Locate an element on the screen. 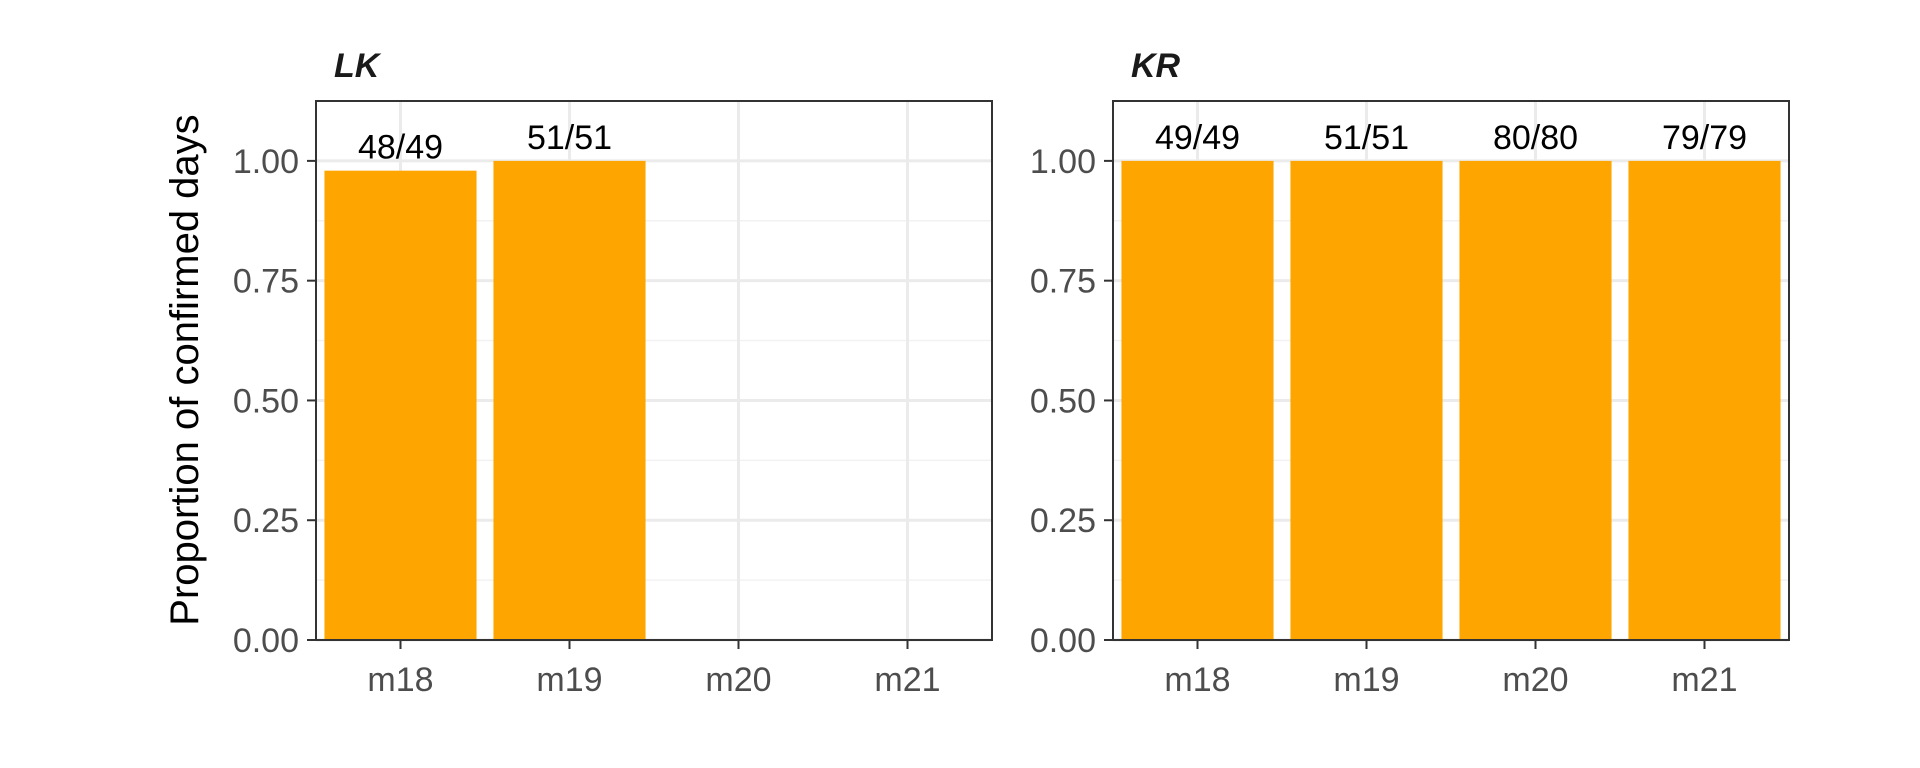  panel-1-bar-m19 is located at coordinates (569, 400).